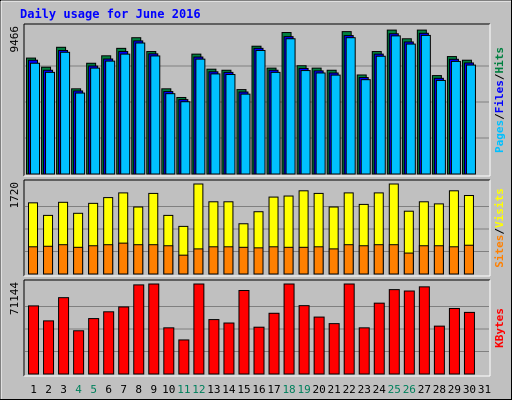  I want to click on day-label-10: 10, so click(168, 389).